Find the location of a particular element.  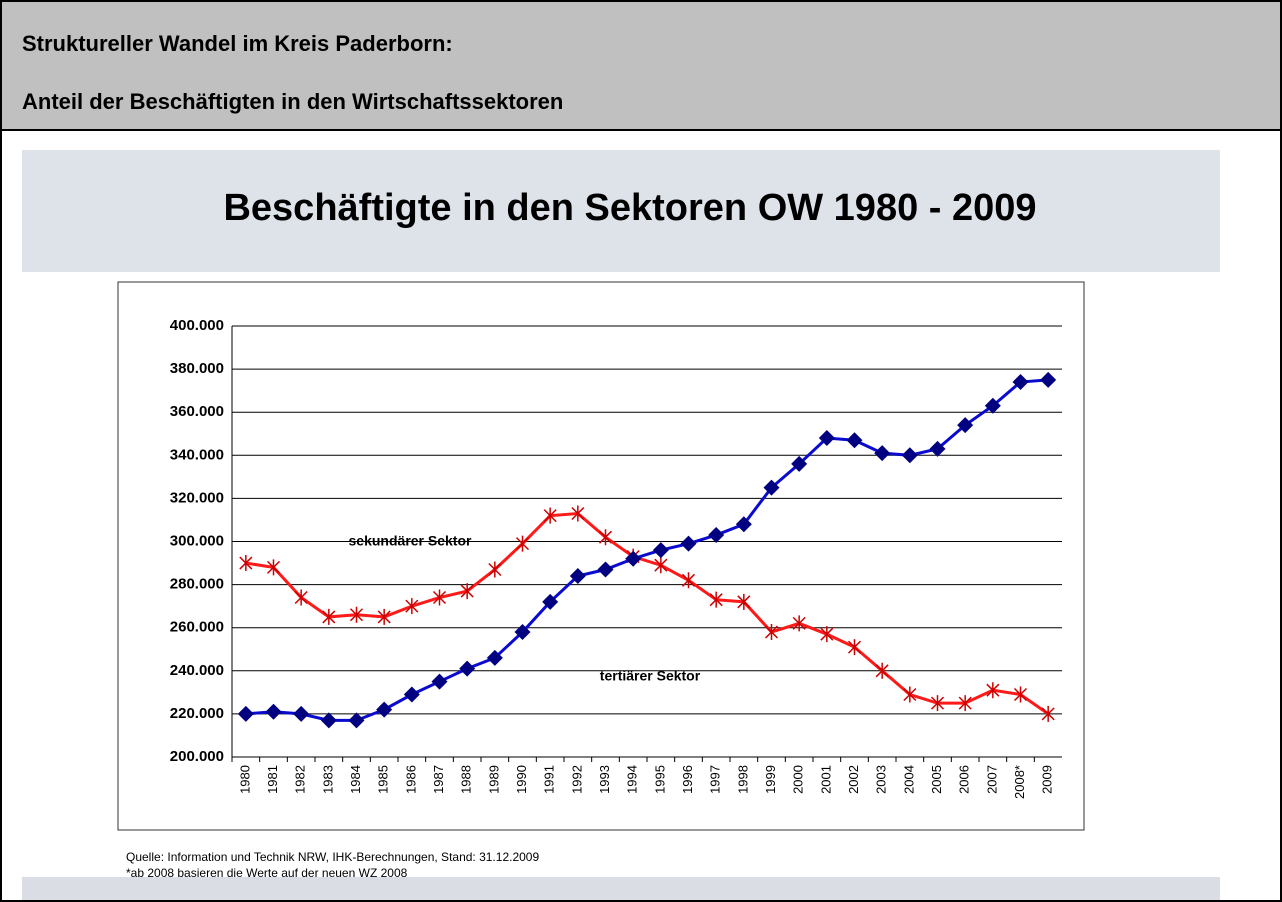

header-band is located at coordinates (641, 65).